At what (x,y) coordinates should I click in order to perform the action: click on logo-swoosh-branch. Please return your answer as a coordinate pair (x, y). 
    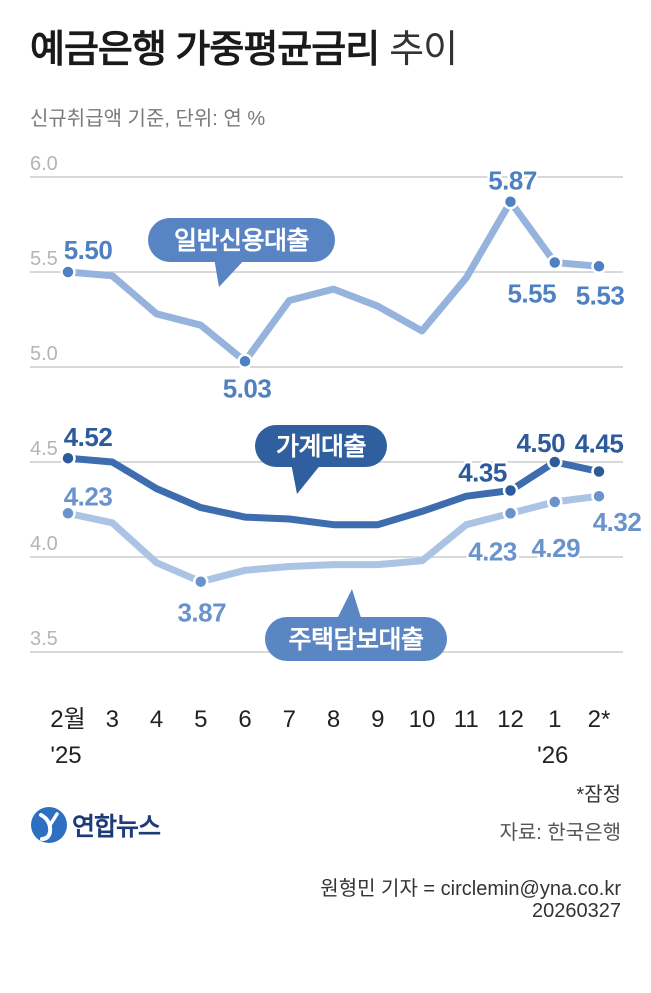
    Looking at the image, I should click on (53, 819).